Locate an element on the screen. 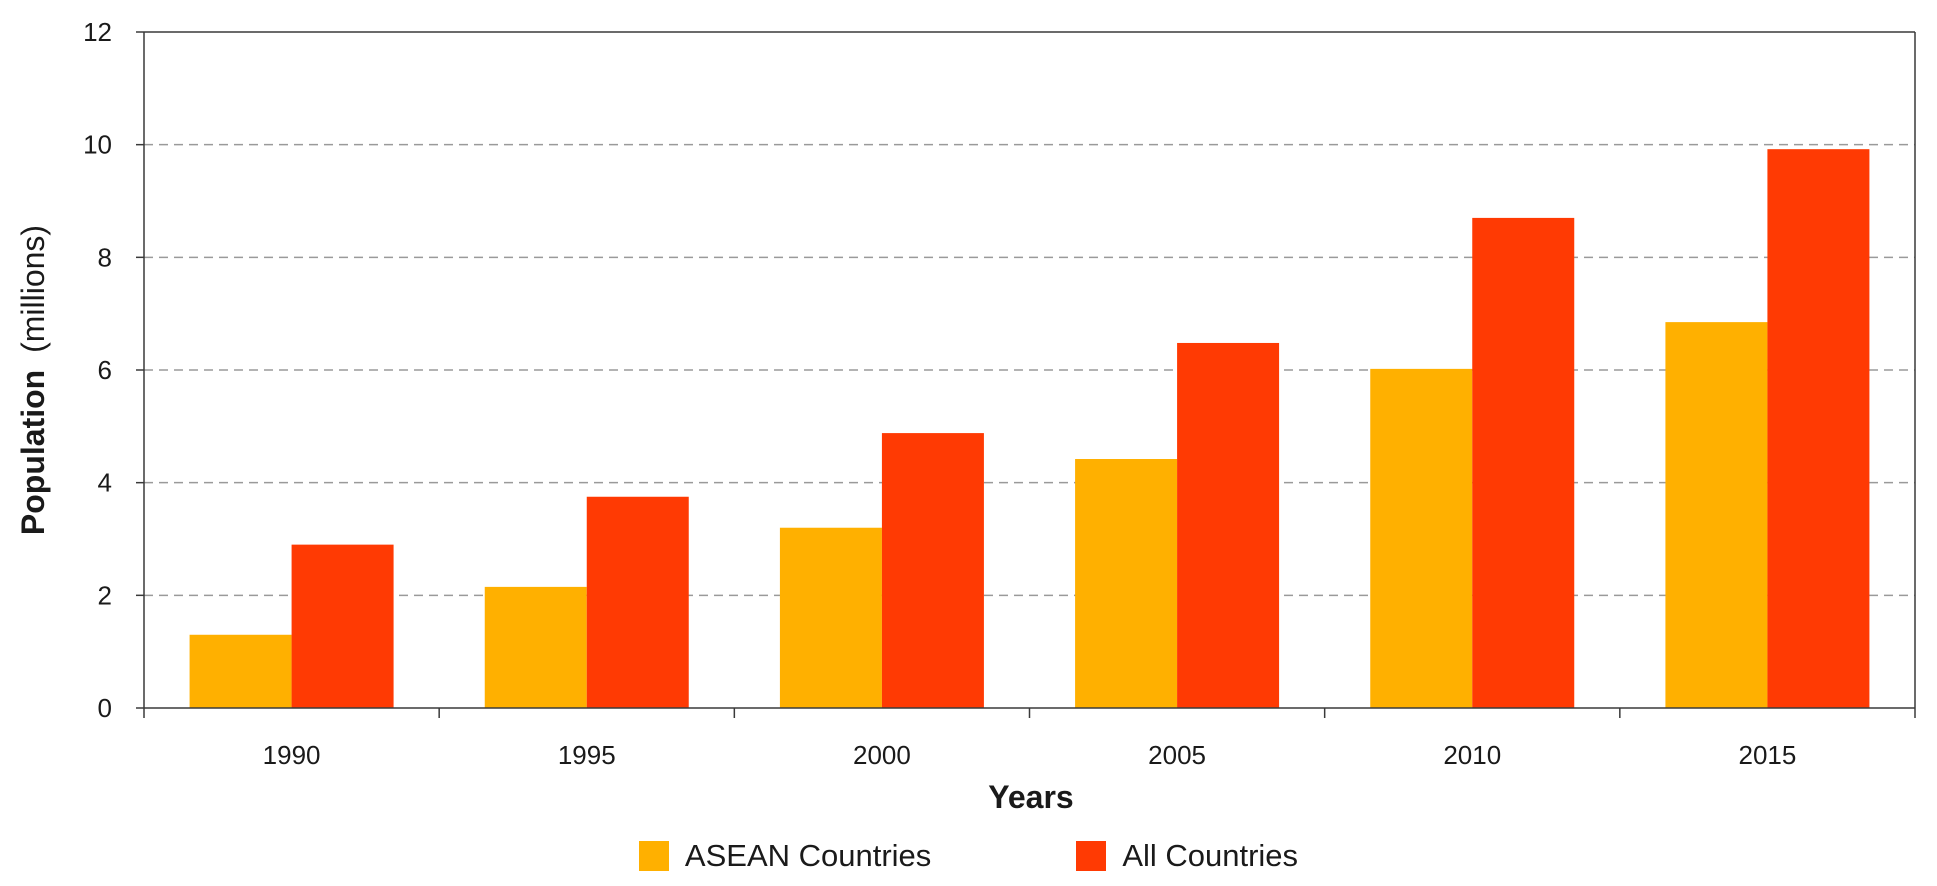 The width and height of the screenshot is (1937, 886). legend: ASEAN Countries All Countries is located at coordinates (968, 856).